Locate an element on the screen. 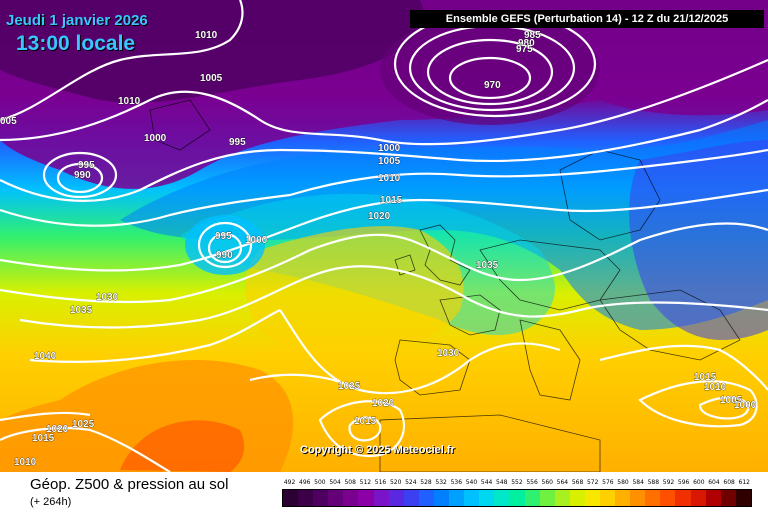  legend-value: 496 is located at coordinates (305, 482).